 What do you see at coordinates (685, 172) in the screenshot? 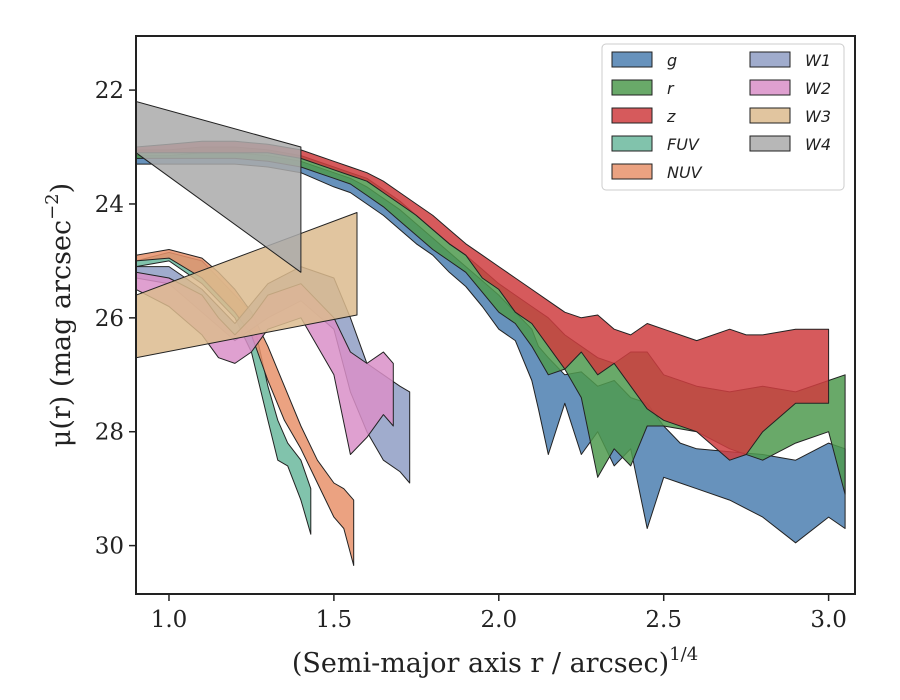
I see `legend-label-nuv: NUV` at bounding box center [685, 172].